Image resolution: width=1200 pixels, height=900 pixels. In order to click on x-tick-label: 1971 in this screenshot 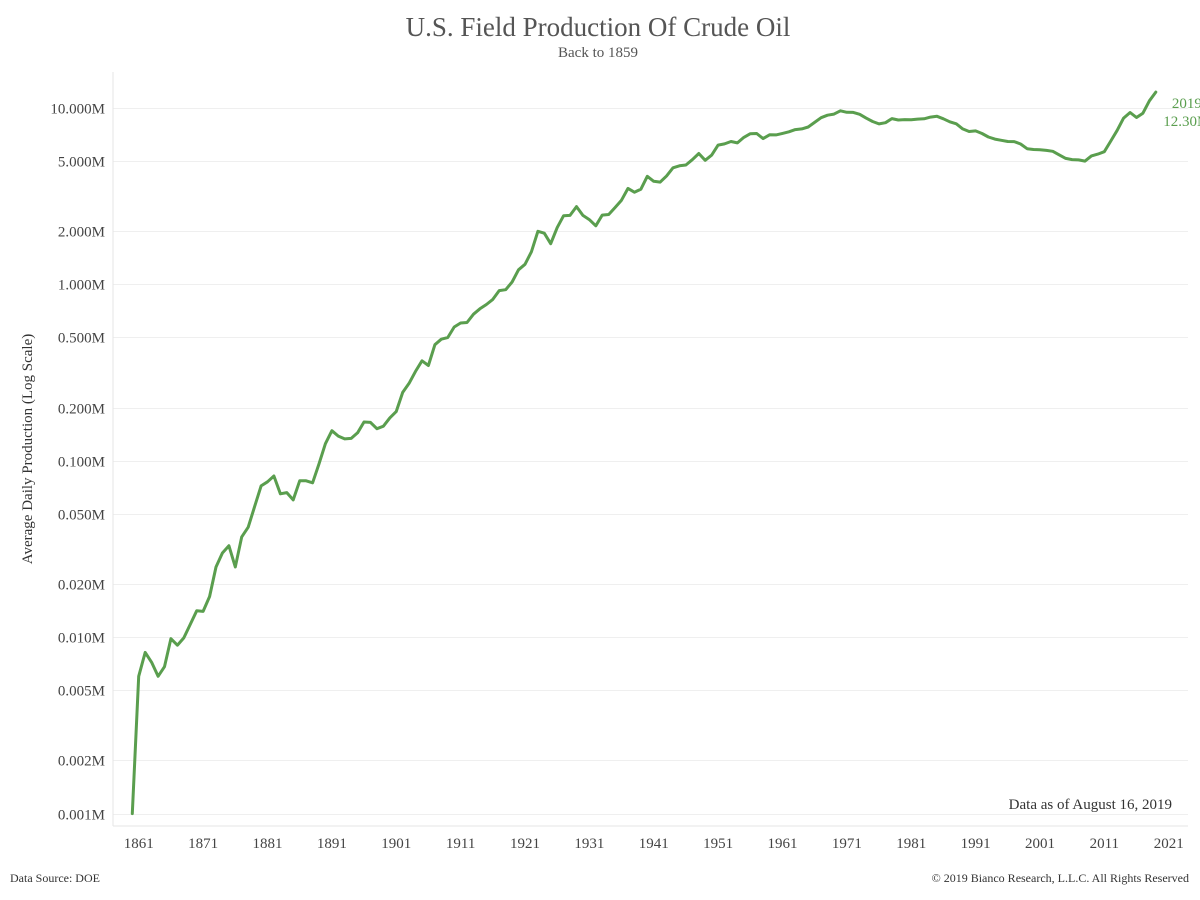, I will do `click(847, 844)`.